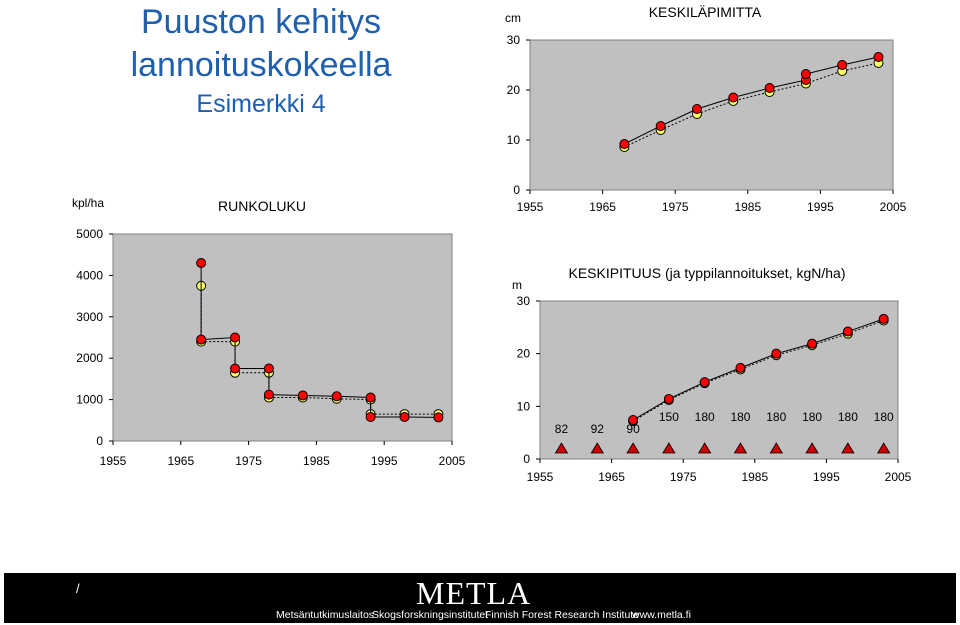 The height and width of the screenshot is (625, 960). Describe the element at coordinates (113, 461) in the screenshot. I see `stem-count-x-tick-label: 1955` at that location.